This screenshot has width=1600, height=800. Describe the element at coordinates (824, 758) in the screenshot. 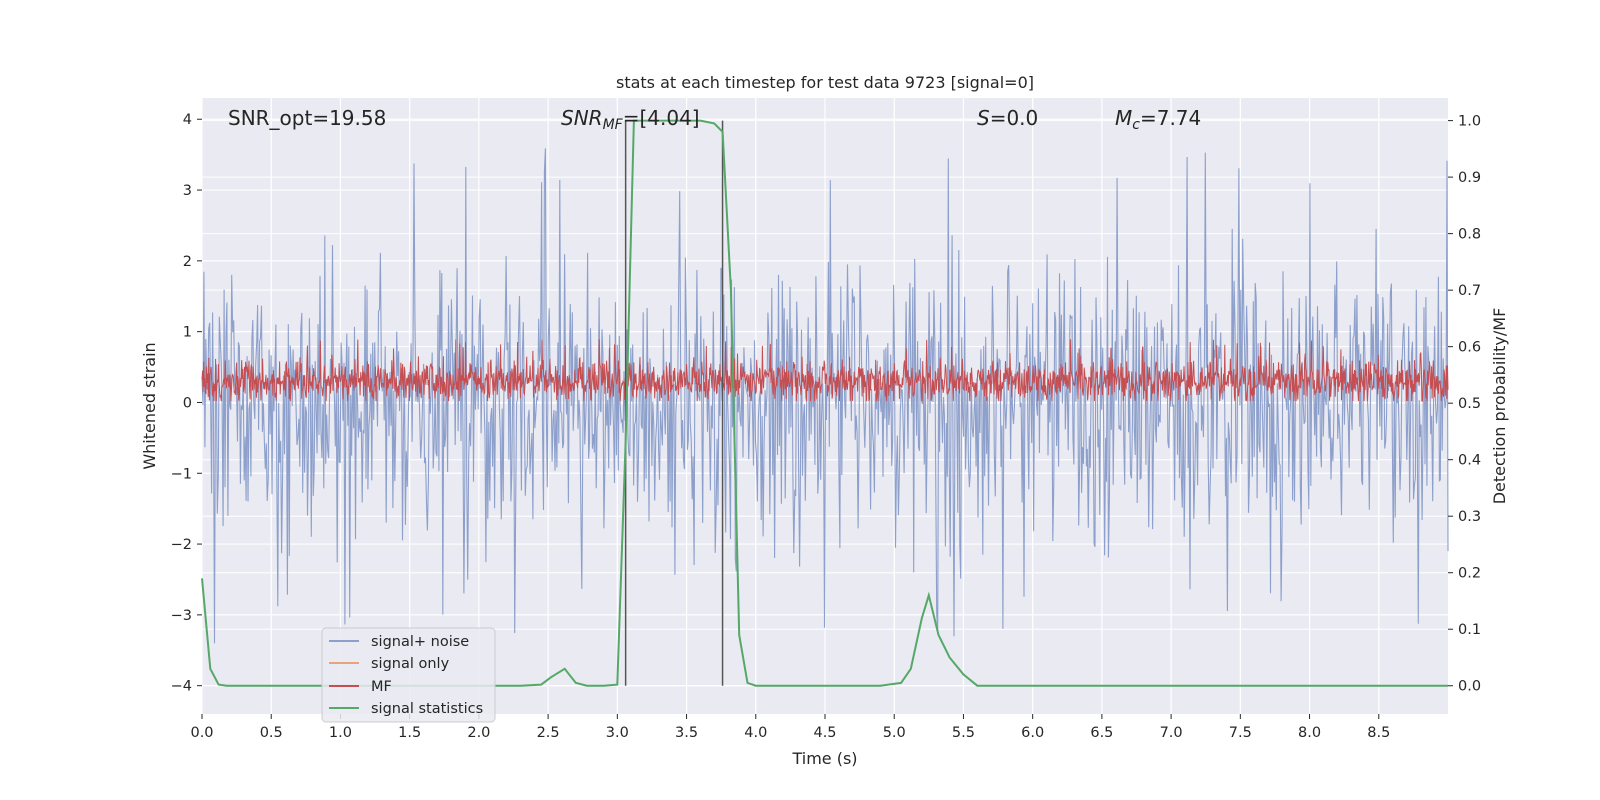

I see `x-axis-label: Time (s)` at that location.